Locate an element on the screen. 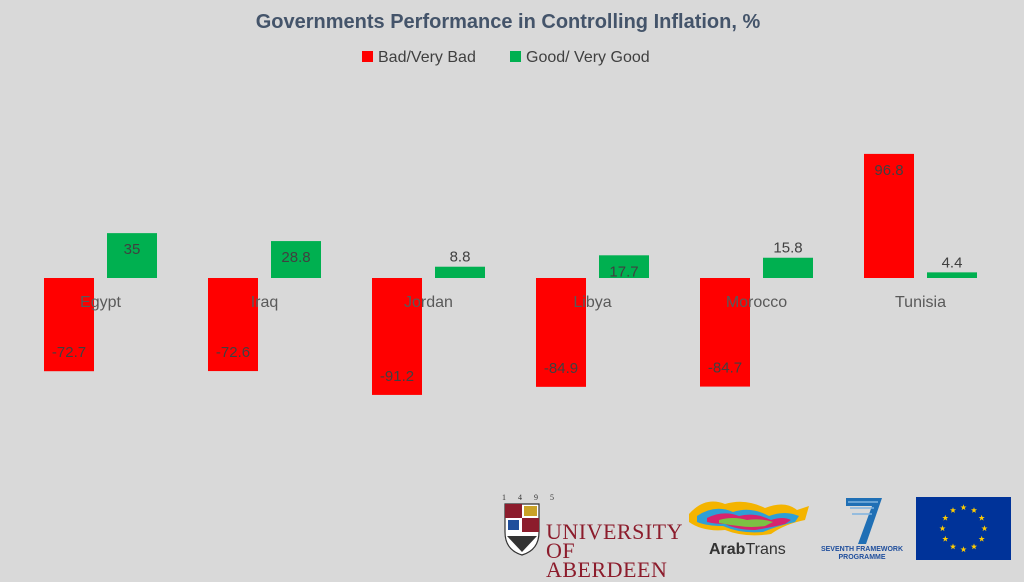 The height and width of the screenshot is (582, 1024). bar-good-tunisia is located at coordinates (952, 275).